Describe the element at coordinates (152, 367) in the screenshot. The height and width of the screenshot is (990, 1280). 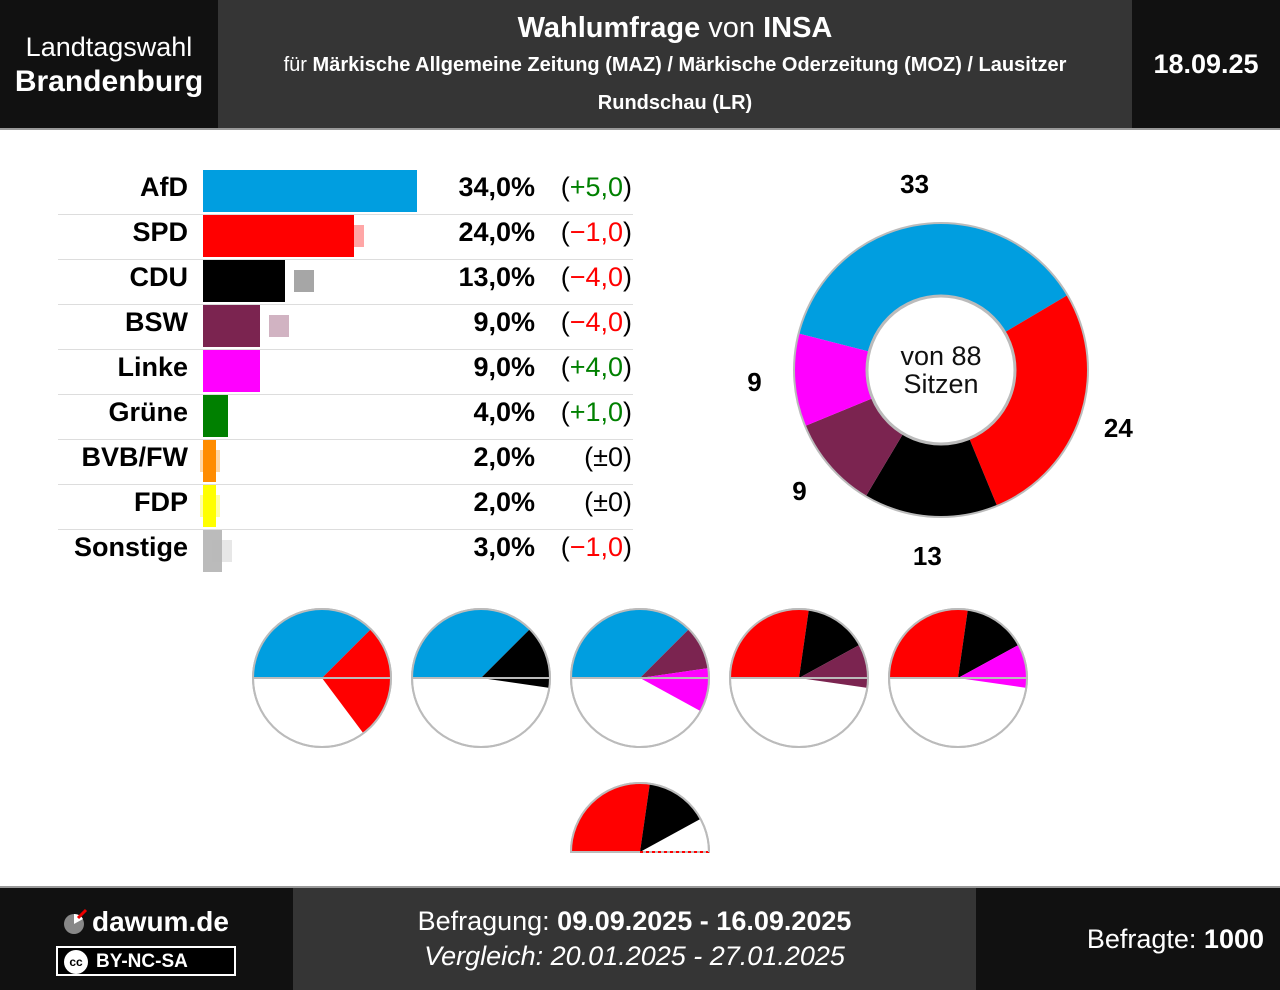
I see `party-name: Linke` at that location.